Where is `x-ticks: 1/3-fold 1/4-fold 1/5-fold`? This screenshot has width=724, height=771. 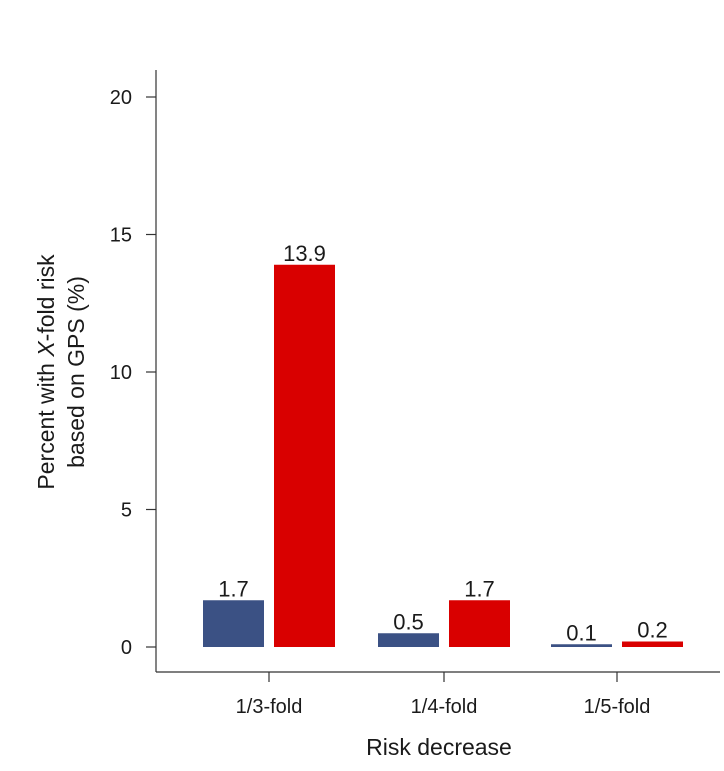
x-ticks: 1/3-fold 1/4-fold 1/5-fold is located at coordinates (443, 695).